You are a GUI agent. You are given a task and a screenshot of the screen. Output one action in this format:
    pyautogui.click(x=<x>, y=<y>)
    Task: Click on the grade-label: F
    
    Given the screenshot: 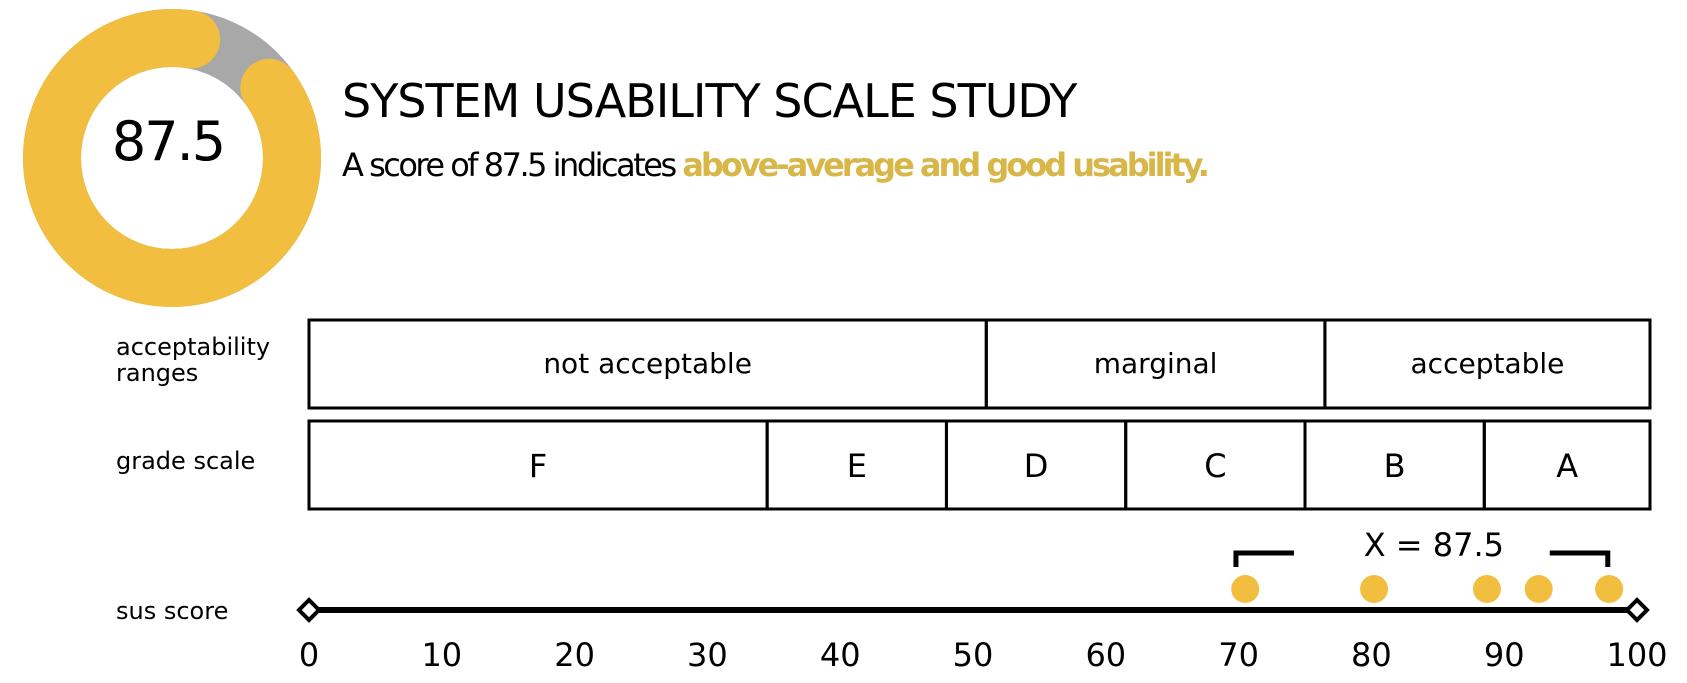 What is the action you would take?
    pyautogui.click(x=538, y=466)
    